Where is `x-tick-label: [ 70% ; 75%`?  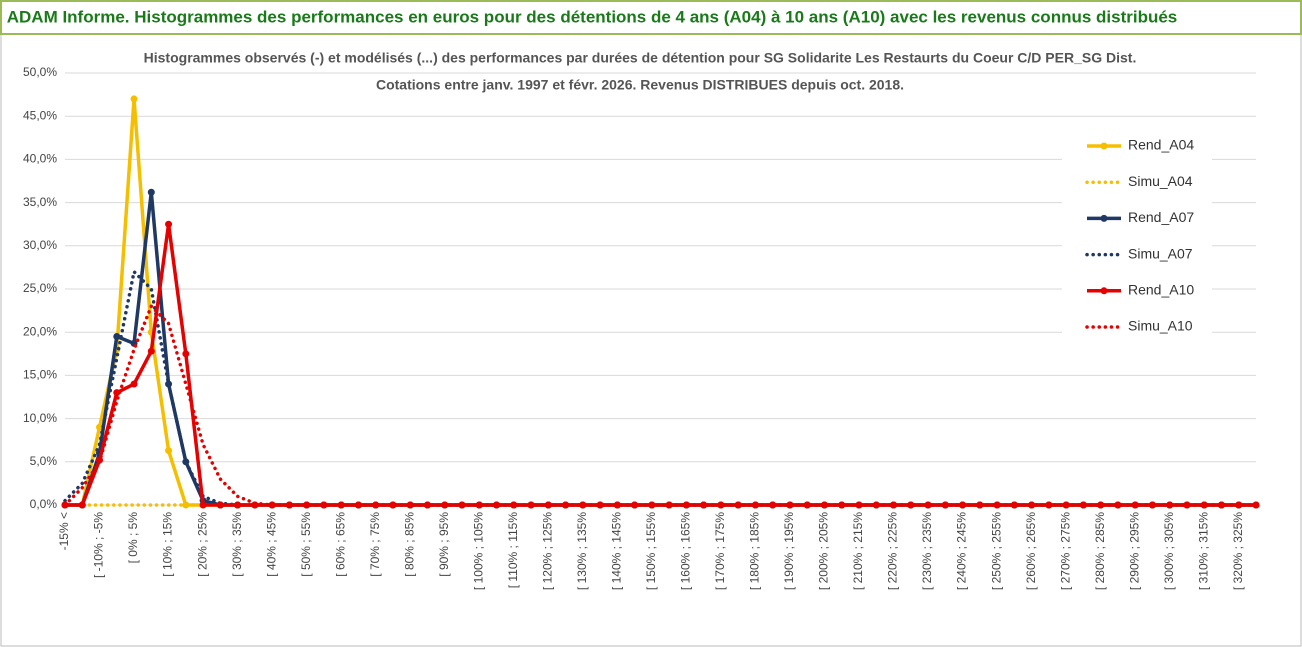 x-tick-label: [ 70% ; 75% is located at coordinates (375, 544).